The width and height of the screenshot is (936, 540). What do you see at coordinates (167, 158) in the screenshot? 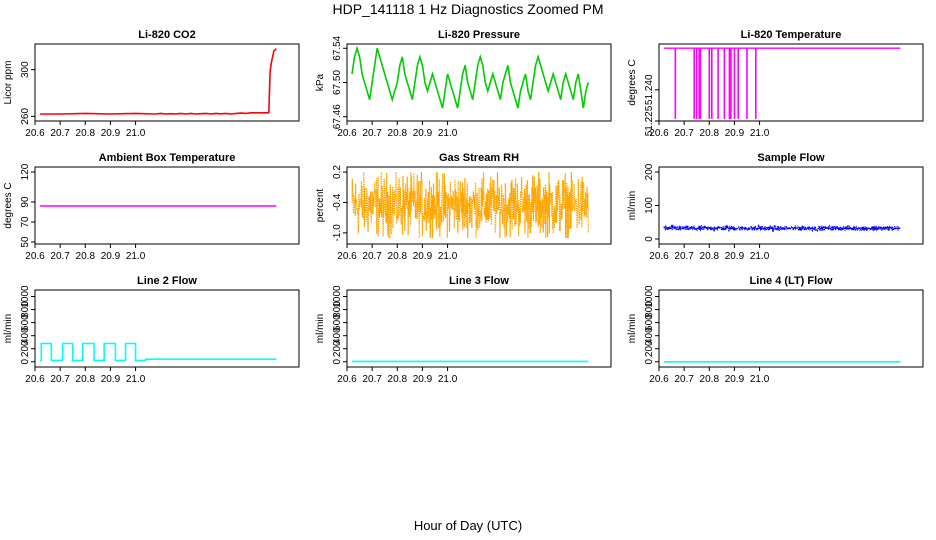
I see `panel-title: Ambient Box Temperature` at bounding box center [167, 158].